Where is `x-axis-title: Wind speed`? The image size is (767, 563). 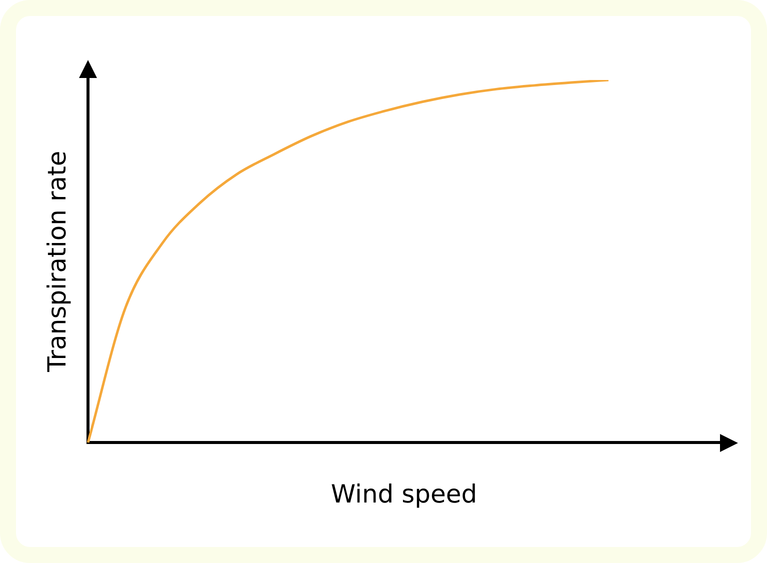
x-axis-title: Wind speed is located at coordinates (404, 494).